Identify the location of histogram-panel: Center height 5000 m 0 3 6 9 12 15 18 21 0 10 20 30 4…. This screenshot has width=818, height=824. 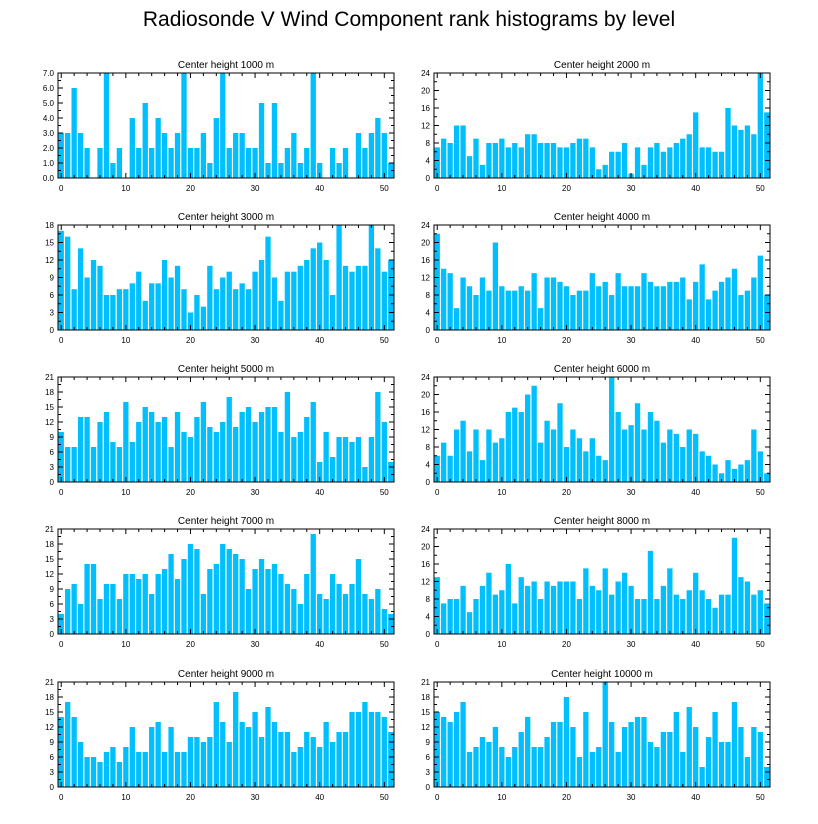
(220, 430).